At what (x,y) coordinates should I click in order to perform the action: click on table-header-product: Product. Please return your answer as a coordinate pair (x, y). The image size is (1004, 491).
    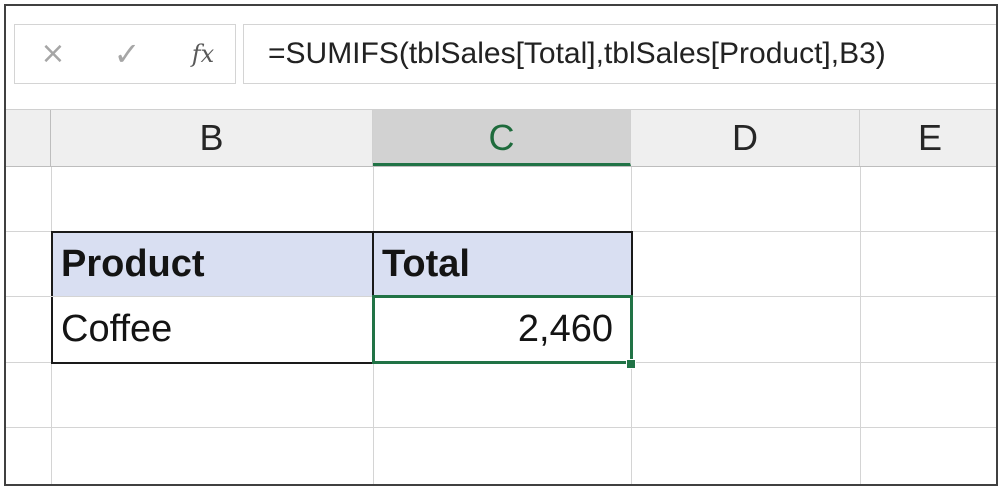
    Looking at the image, I should click on (213, 264).